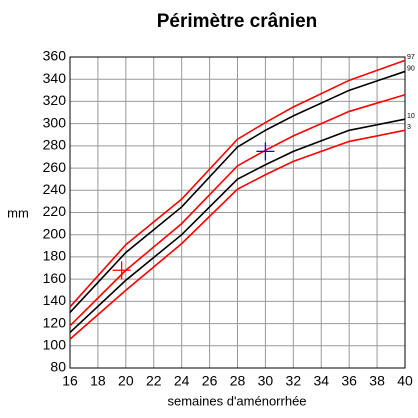 The height and width of the screenshot is (418, 418). Describe the element at coordinates (238, 381) in the screenshot. I see `x-tick-label: 28` at that location.